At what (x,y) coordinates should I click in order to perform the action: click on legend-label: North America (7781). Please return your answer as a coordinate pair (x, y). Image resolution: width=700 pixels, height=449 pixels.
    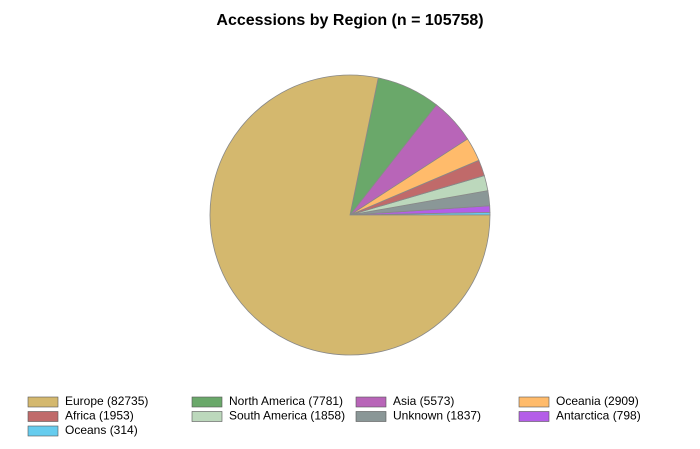
    Looking at the image, I should click on (286, 401).